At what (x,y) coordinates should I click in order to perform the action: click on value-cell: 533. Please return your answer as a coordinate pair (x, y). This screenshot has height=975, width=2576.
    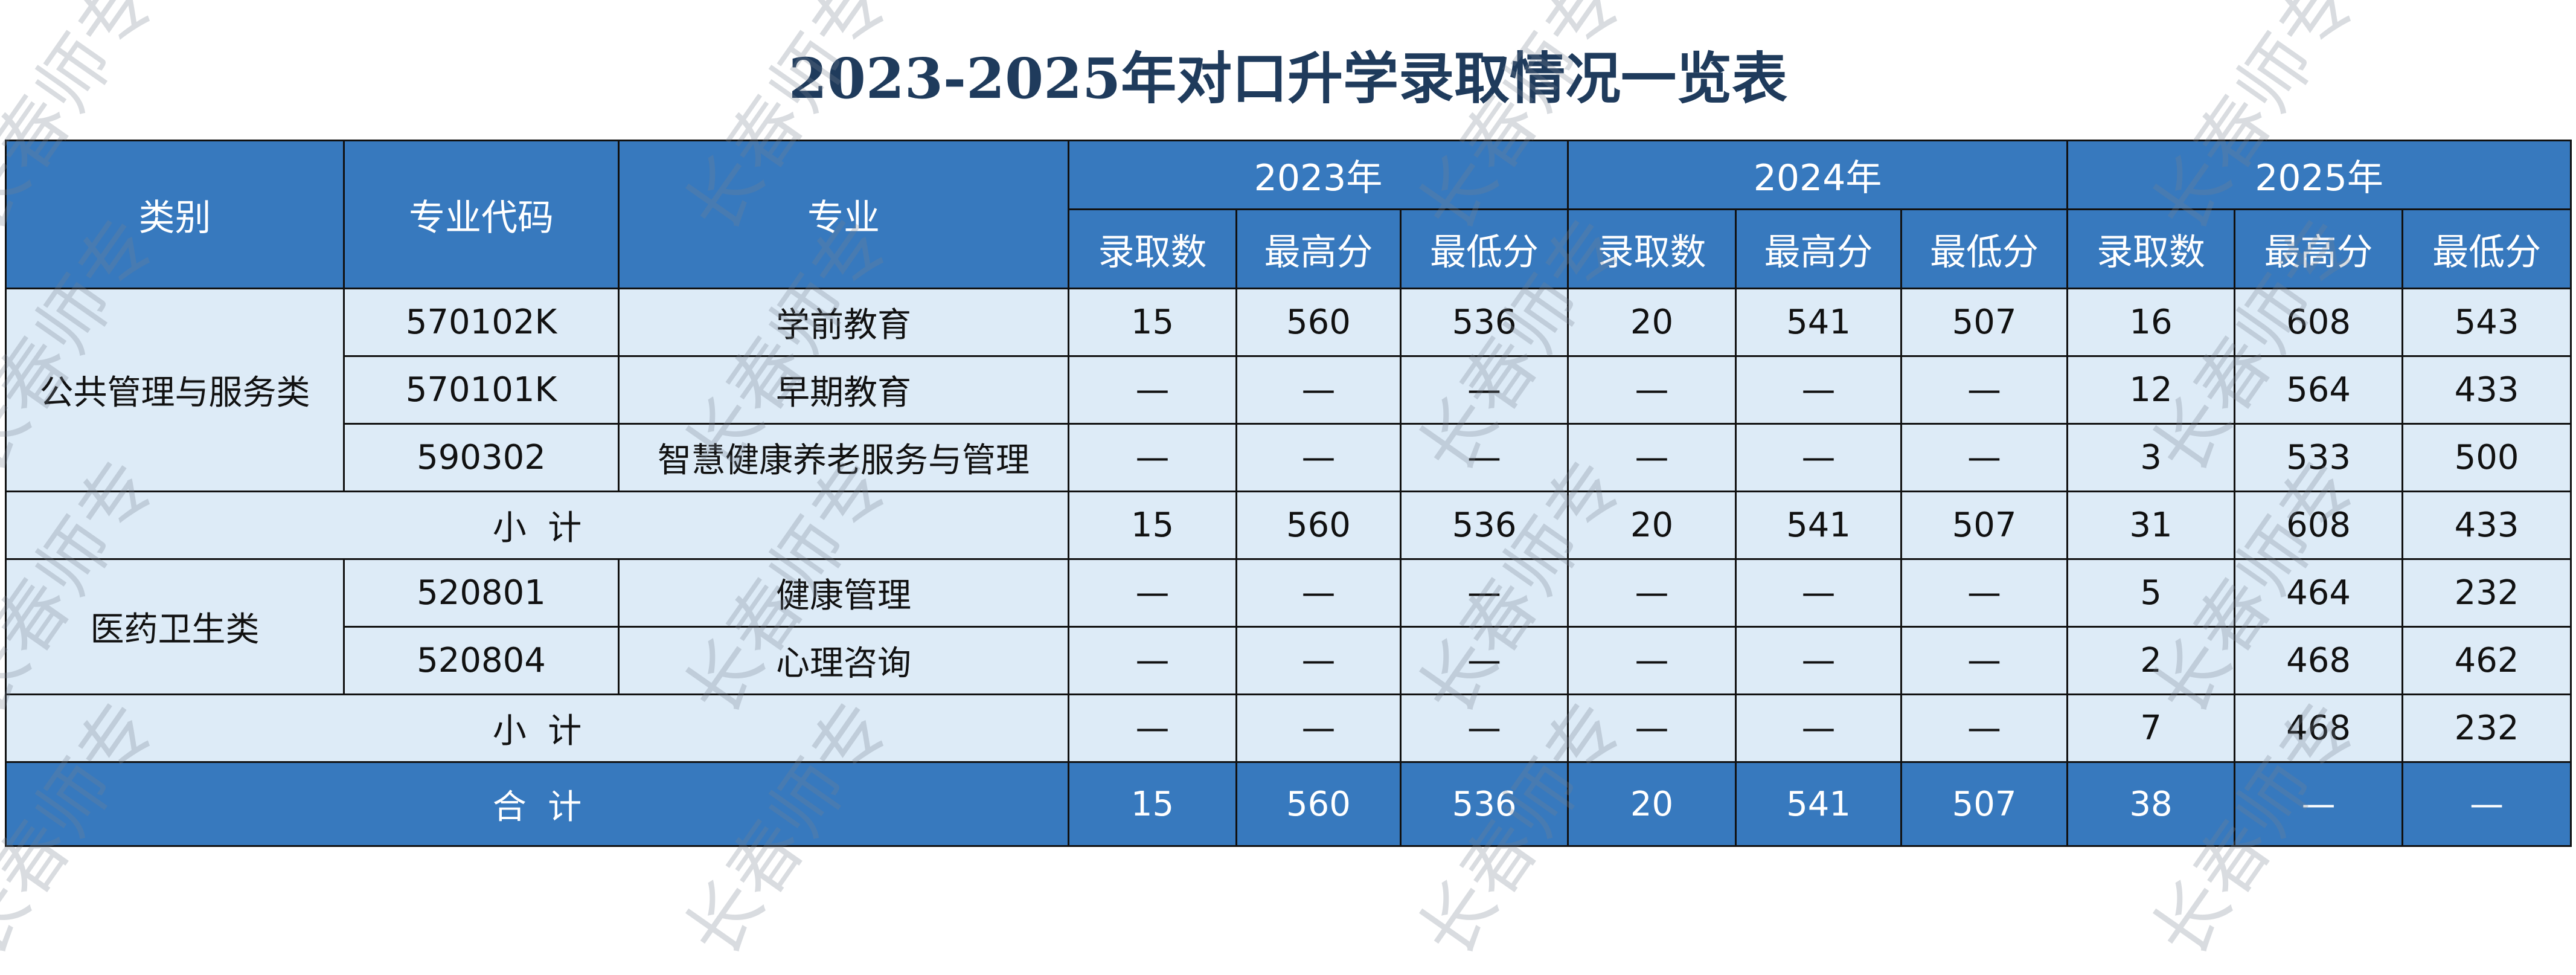
    Looking at the image, I should click on (2319, 458).